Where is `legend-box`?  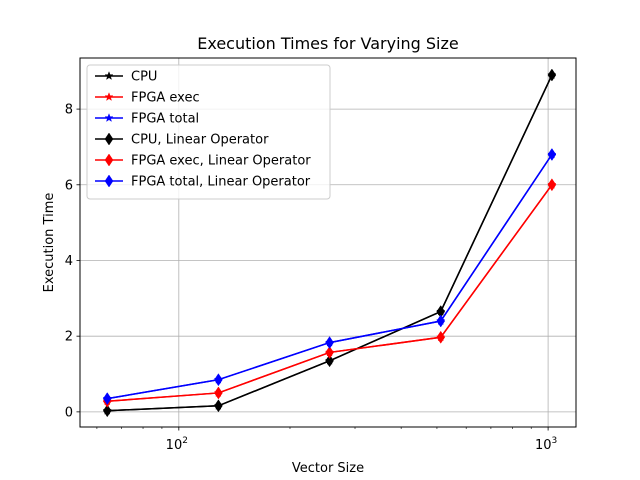 legend-box is located at coordinates (208, 132).